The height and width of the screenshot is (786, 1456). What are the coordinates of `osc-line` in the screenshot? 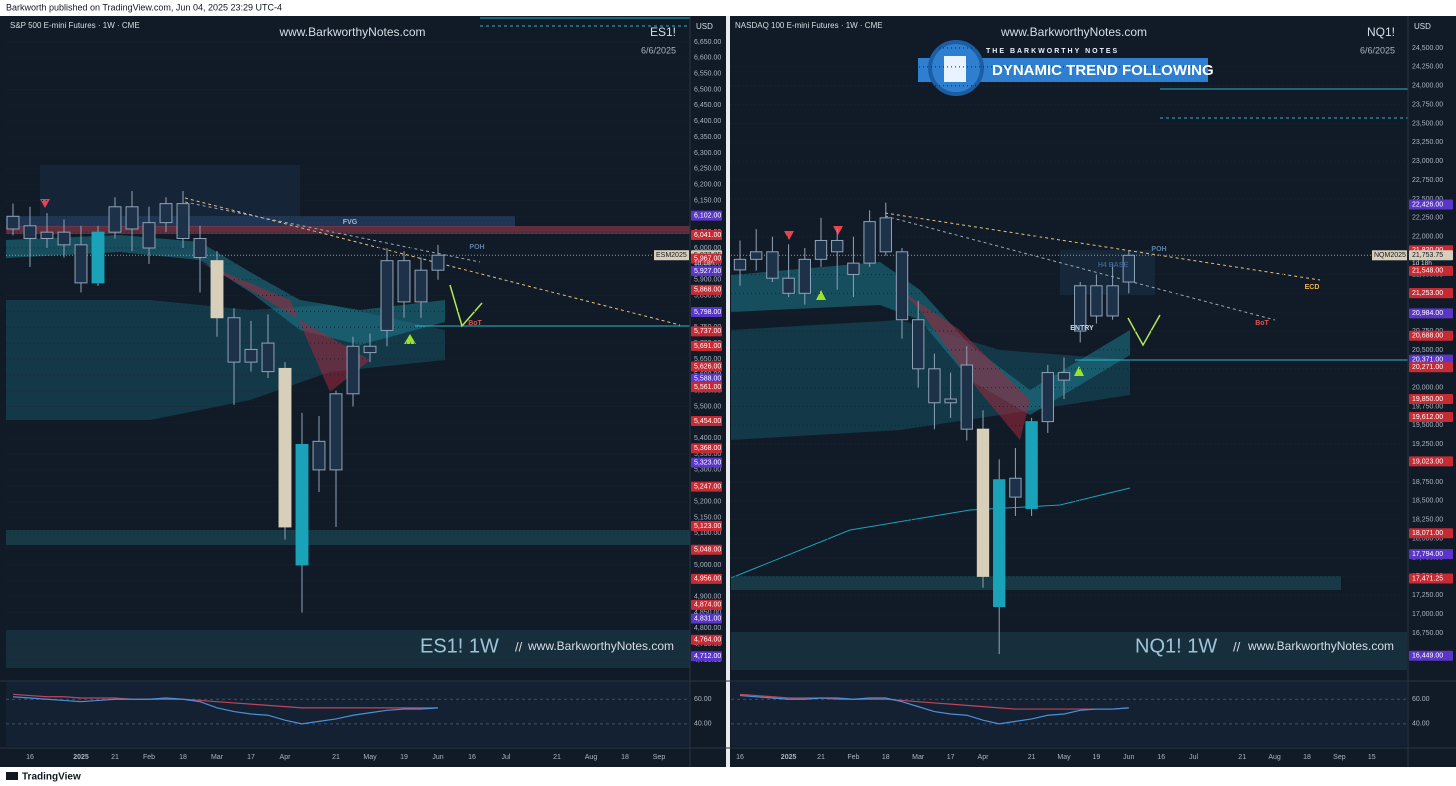 It's located at (225, 701).